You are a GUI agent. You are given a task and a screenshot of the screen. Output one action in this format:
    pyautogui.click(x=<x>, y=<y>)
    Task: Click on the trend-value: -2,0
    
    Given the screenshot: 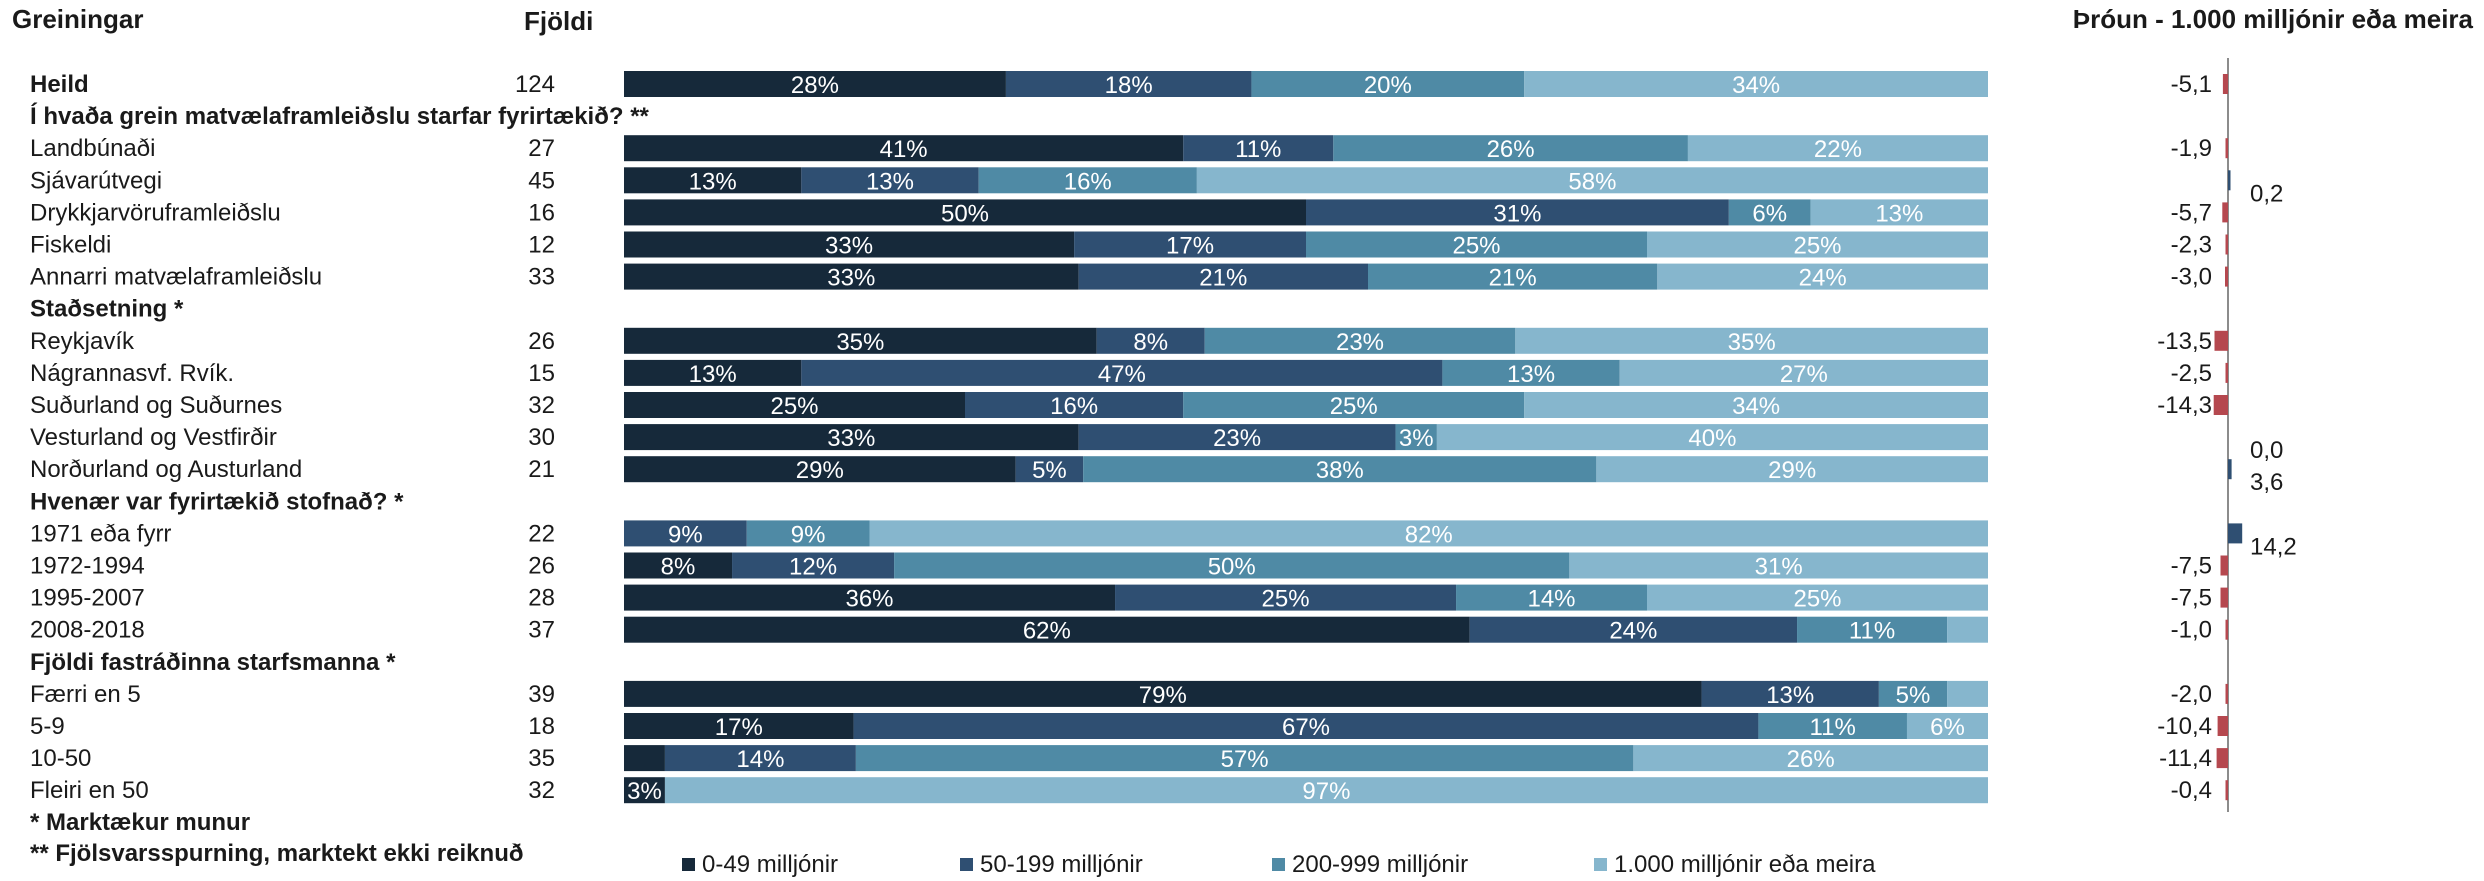 What is the action you would take?
    pyautogui.click(x=2191, y=694)
    